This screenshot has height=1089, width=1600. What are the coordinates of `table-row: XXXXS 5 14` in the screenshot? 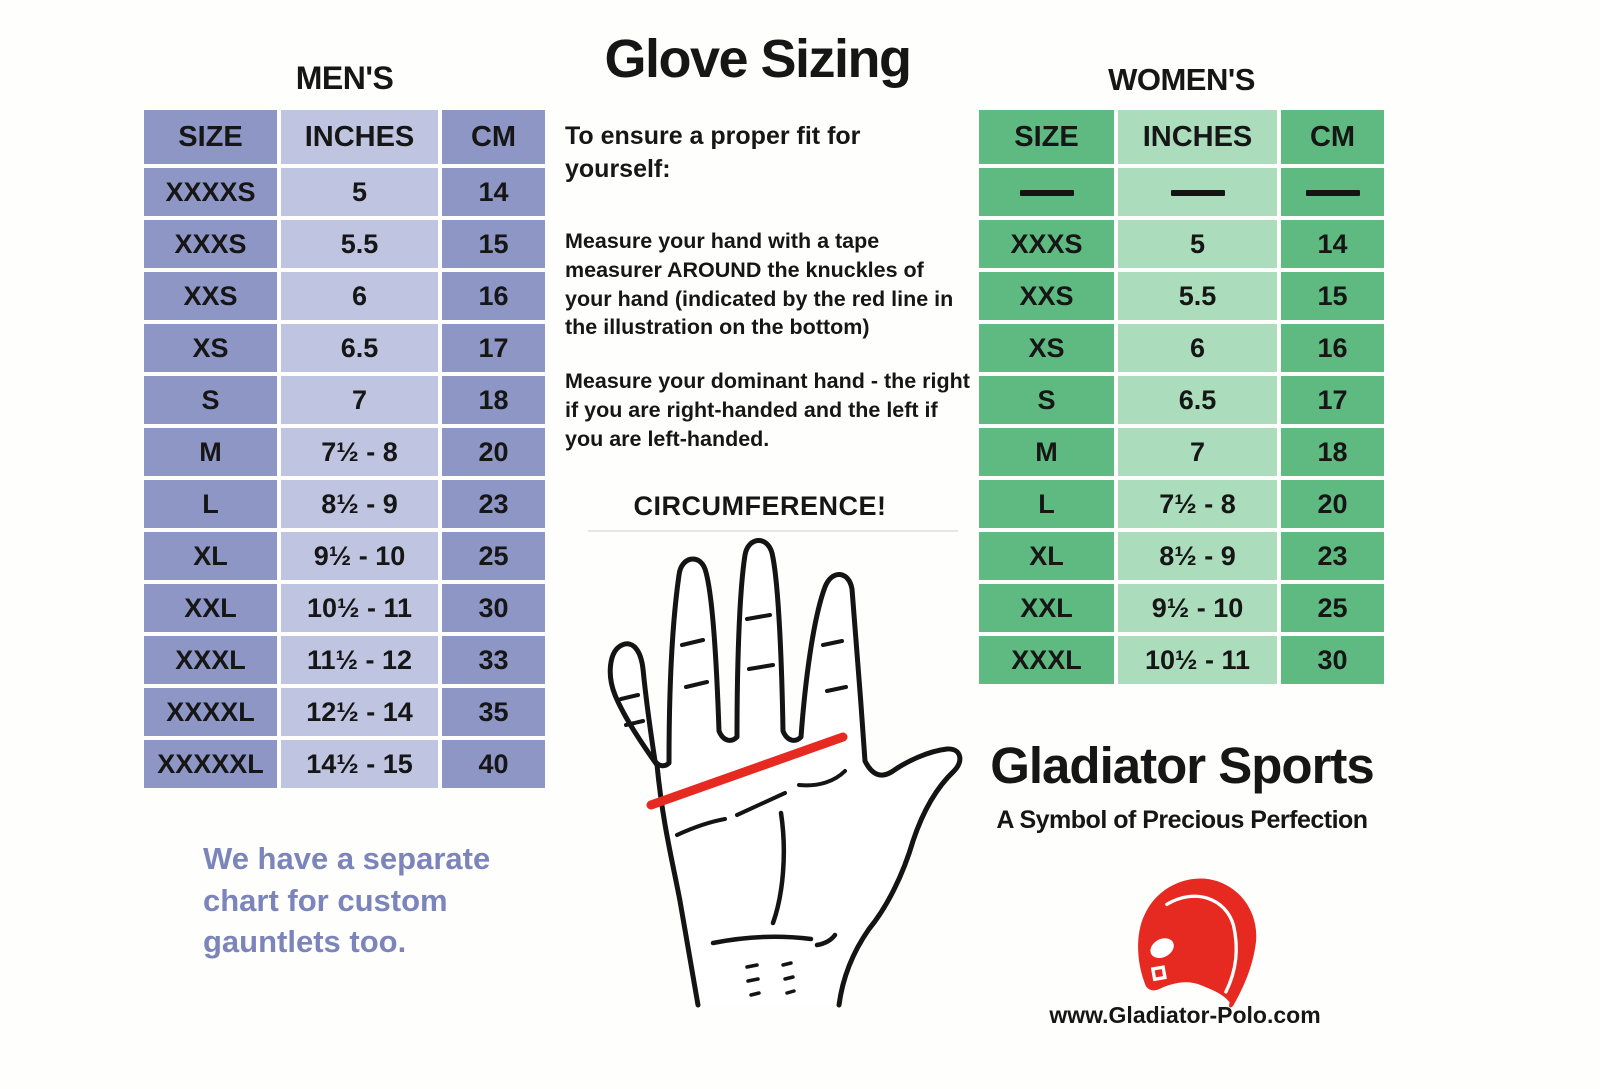 It's located at (344, 192).